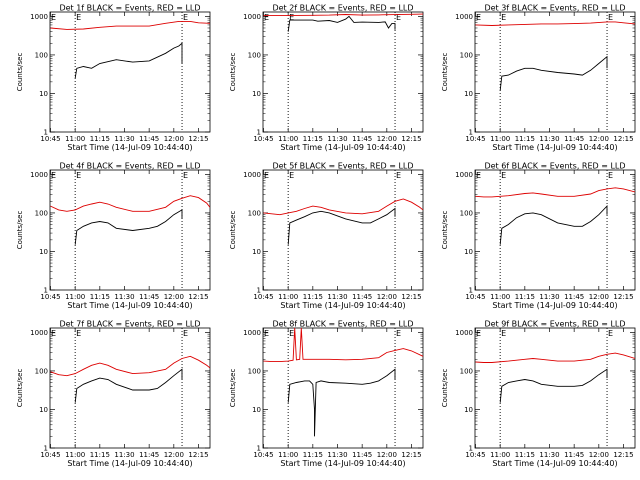 Image resolution: width=640 pixels, height=480 pixels. I want to click on panel-title: Det 3f BLACK = Events, RED = LLD, so click(554, 8).